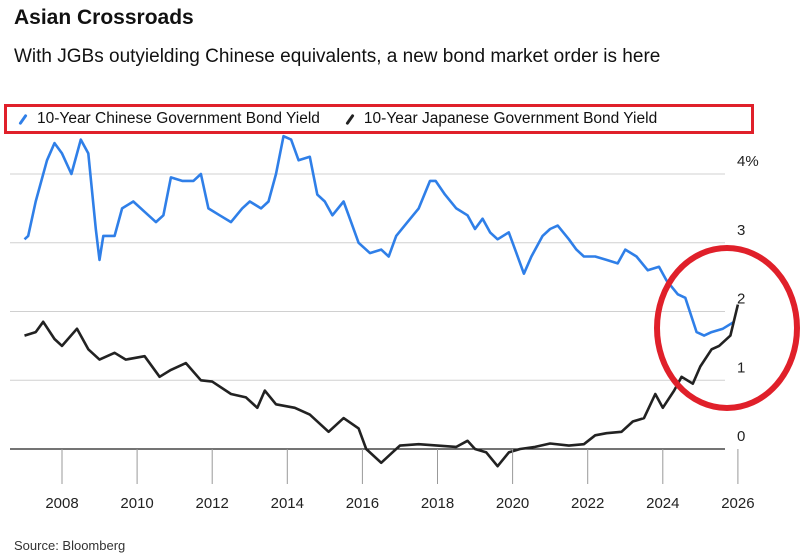 This screenshot has height=557, width=800. What do you see at coordinates (662, 503) in the screenshot?
I see `x-tick-label: 2024` at bounding box center [662, 503].